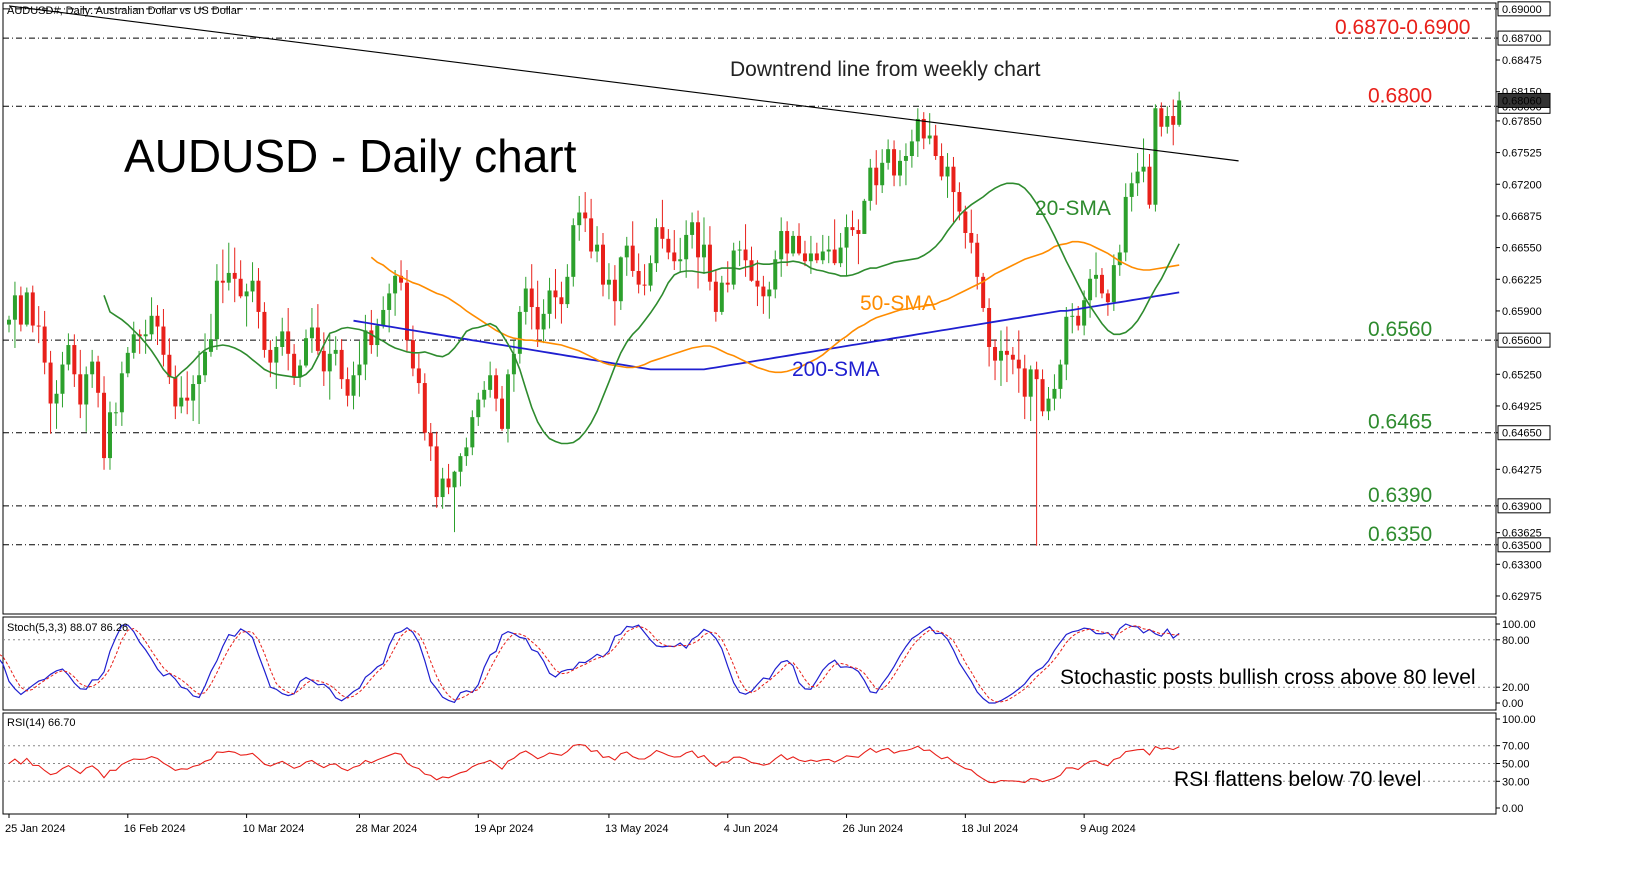  Describe the element at coordinates (1402, 27) in the screenshot. I see `level-label: 0.6870-0.6900` at that location.